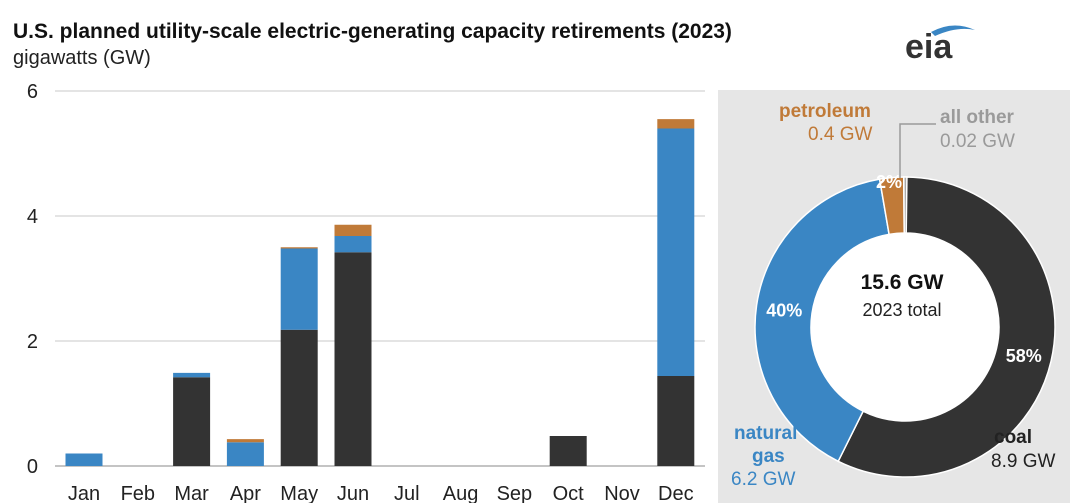 Image resolution: width=1076 pixels, height=503 pixels. What do you see at coordinates (299, 493) in the screenshot?
I see `x-tick-label: May` at bounding box center [299, 493].